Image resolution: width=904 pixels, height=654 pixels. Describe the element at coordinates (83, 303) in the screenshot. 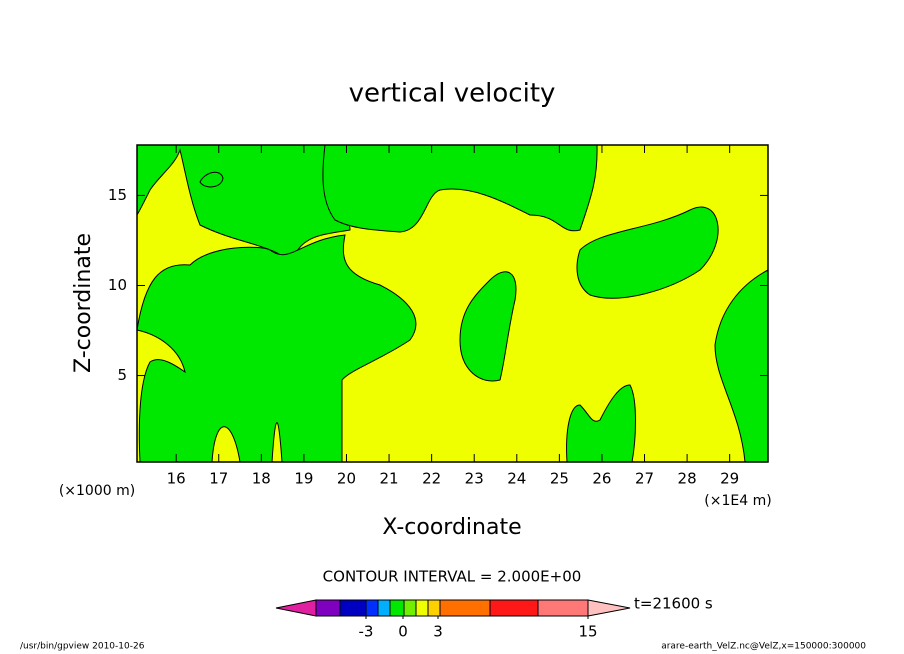

I see `y-axis-label: Z-coordinate` at that location.